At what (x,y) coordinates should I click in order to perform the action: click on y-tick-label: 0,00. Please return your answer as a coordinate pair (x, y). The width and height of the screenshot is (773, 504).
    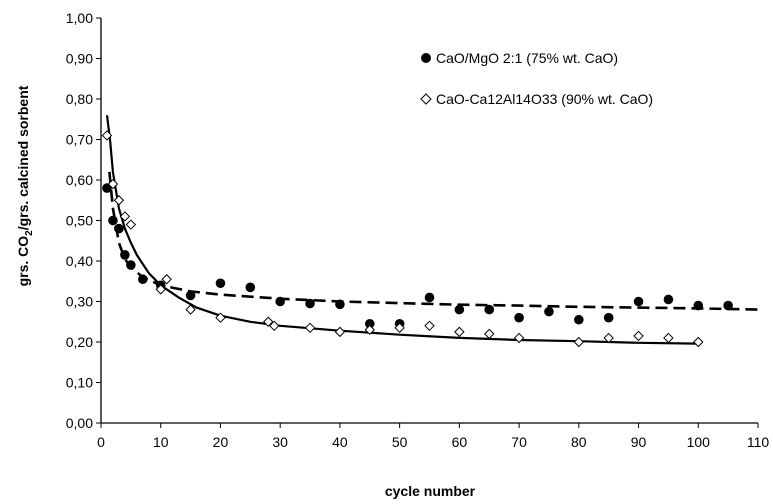
    Looking at the image, I should click on (79, 423).